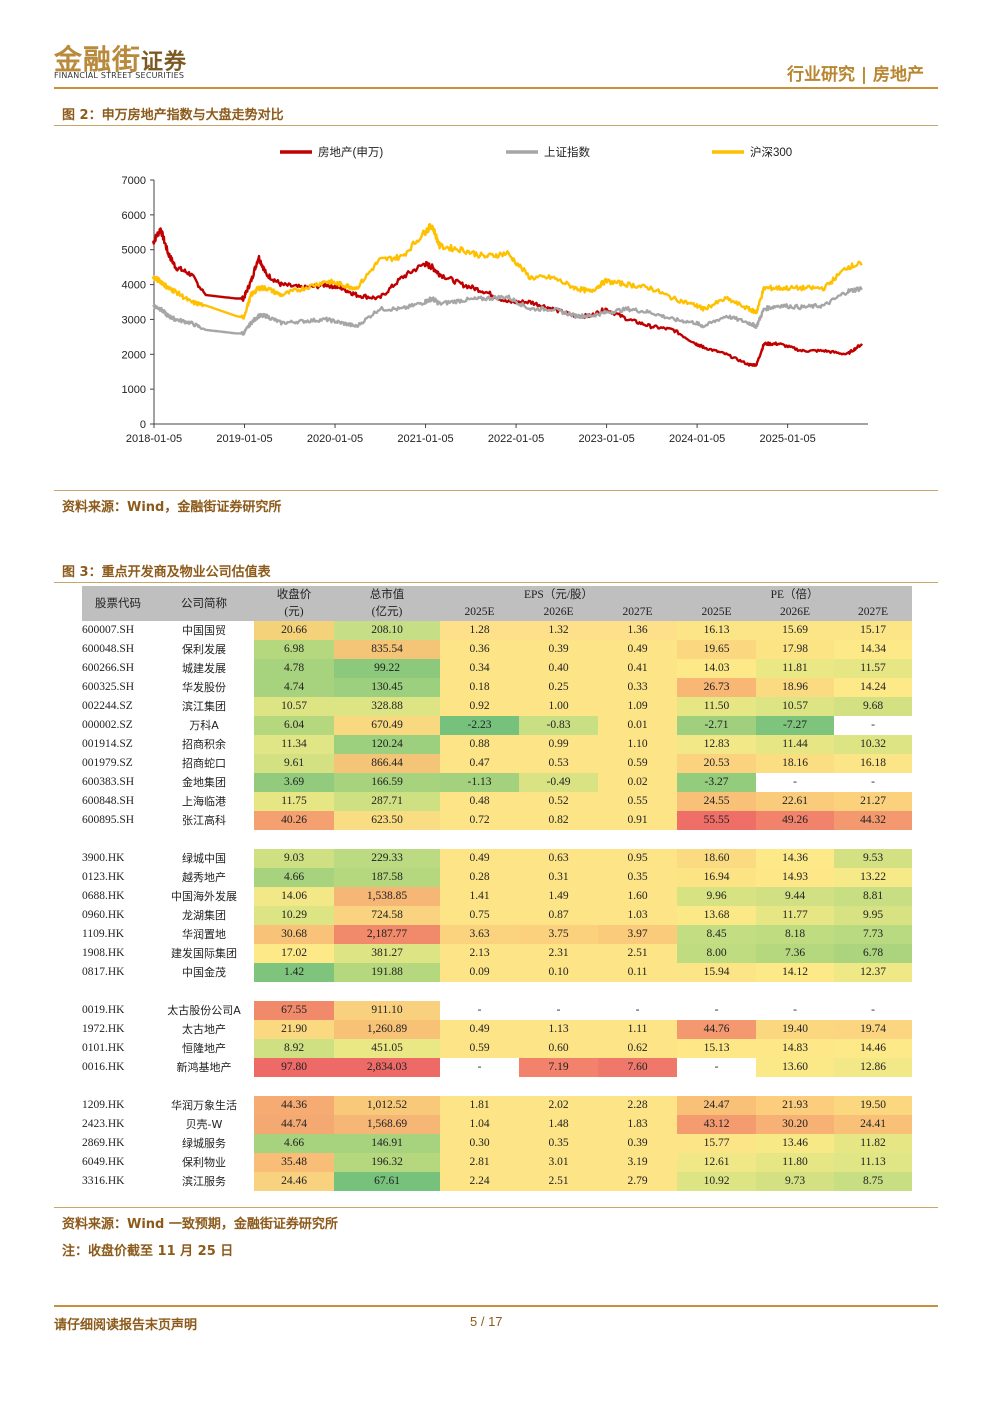  I want to click on close-price-cell: 40.26, so click(294, 820).